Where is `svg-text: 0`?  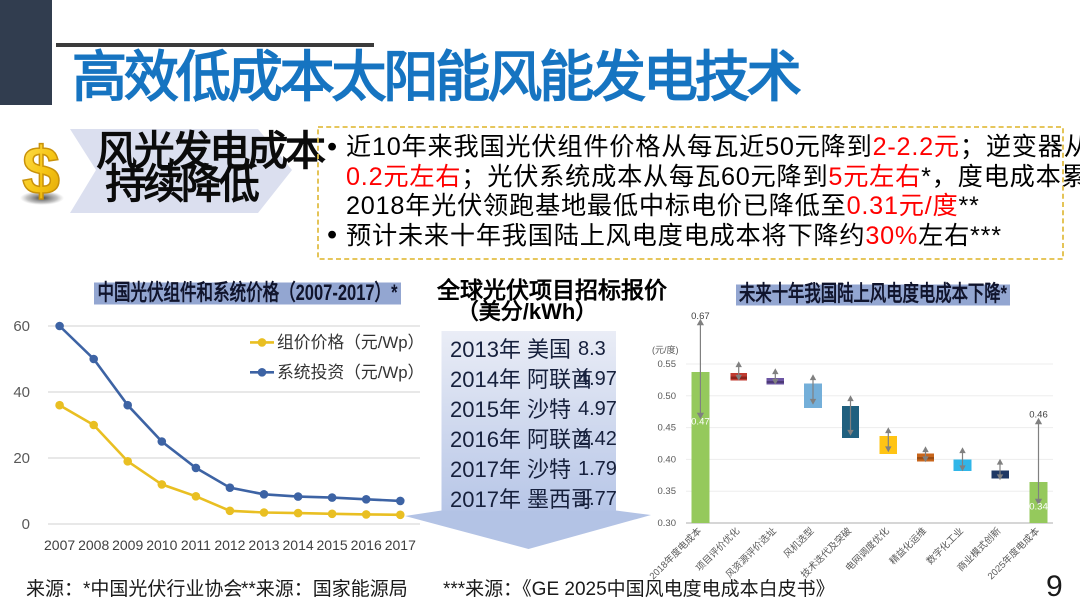 svg-text: 0 is located at coordinates (26, 524).